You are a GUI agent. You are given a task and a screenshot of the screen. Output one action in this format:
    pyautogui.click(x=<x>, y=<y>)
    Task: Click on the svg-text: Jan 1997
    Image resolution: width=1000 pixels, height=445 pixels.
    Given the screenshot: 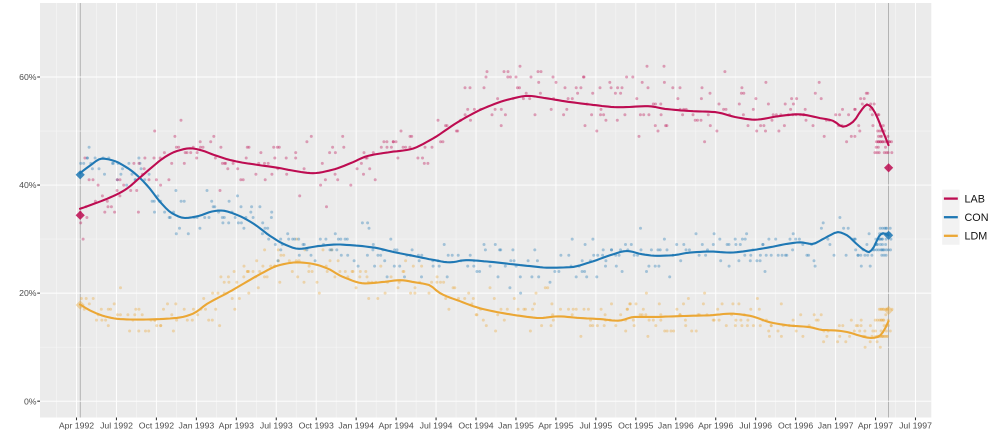 What is the action you would take?
    pyautogui.click(x=836, y=426)
    